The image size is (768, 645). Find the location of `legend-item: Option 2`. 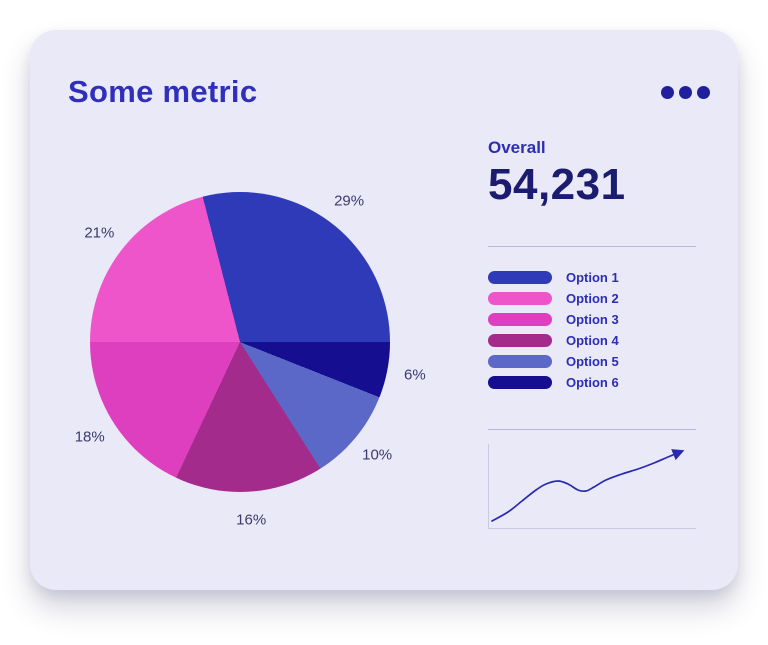

legend-item: Option 2 is located at coordinates (592, 298).